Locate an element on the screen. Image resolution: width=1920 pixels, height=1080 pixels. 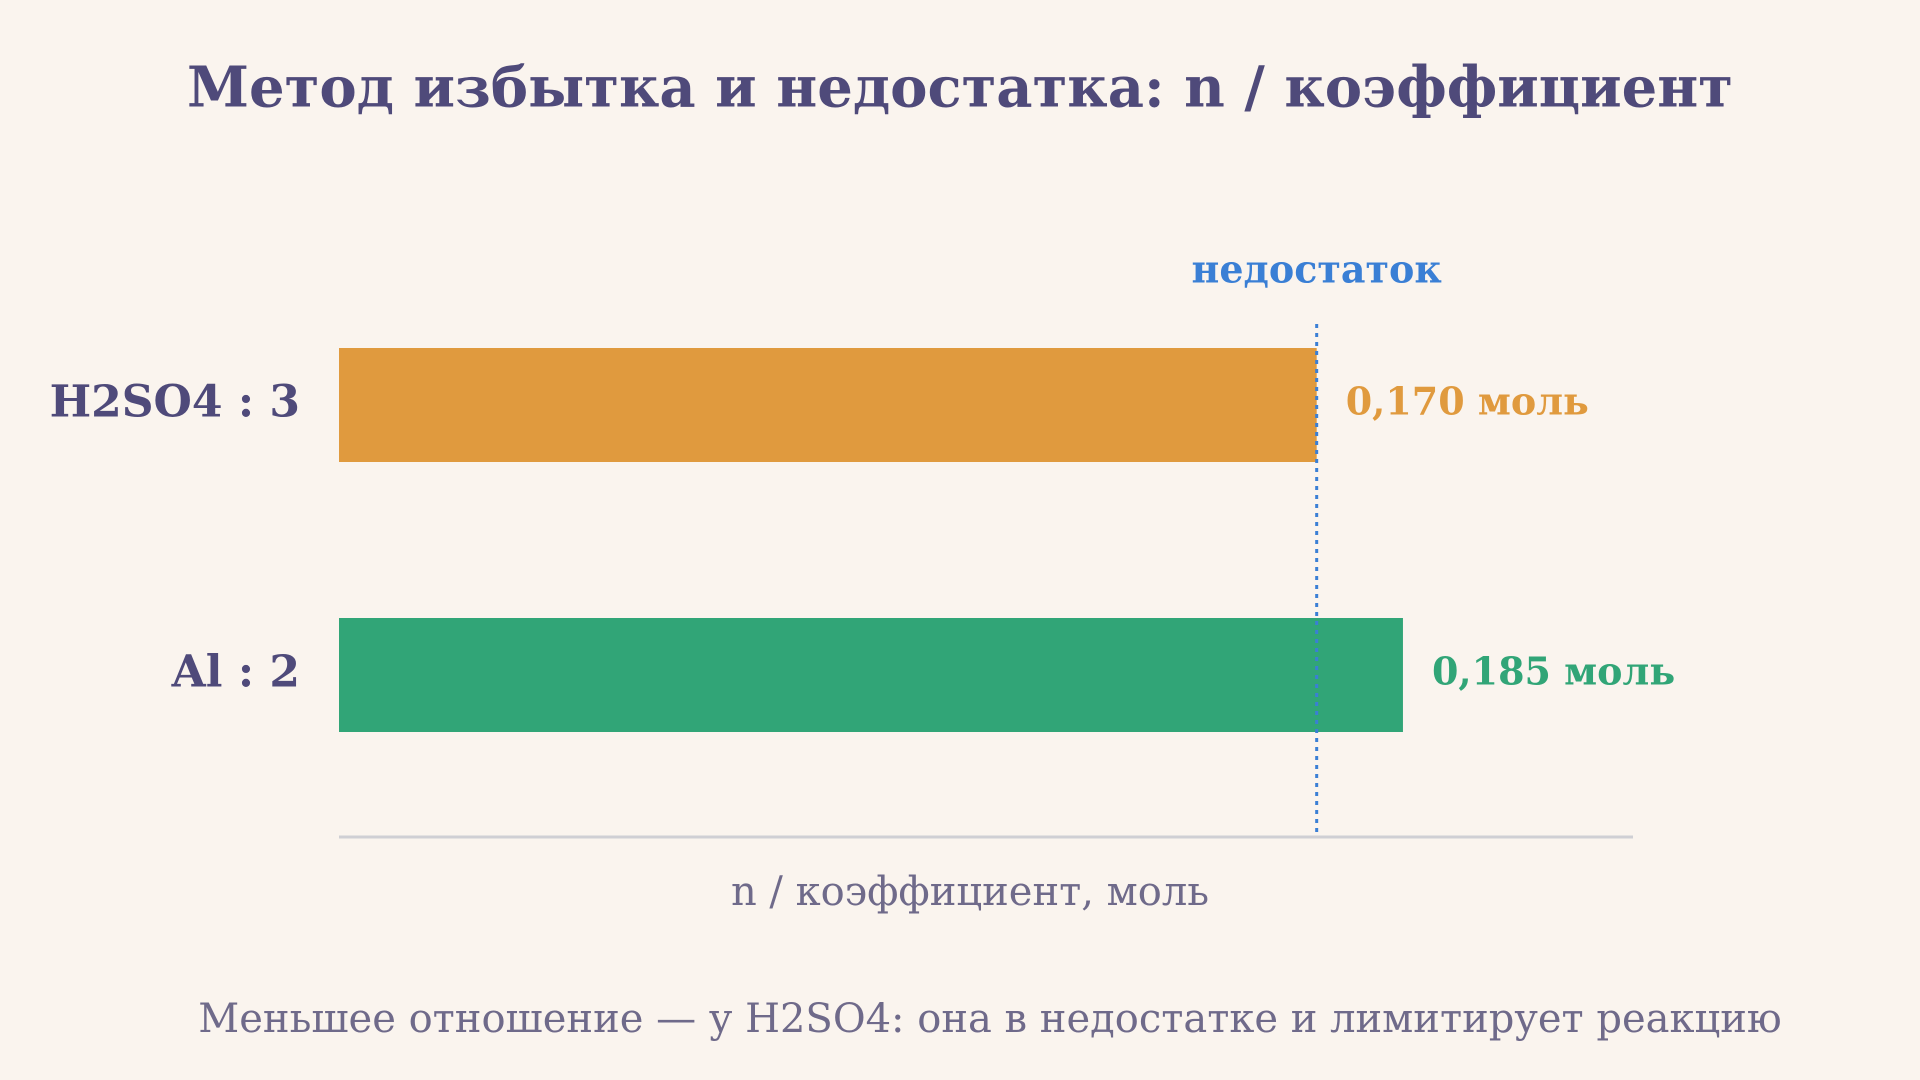
value-label: 0,170 моль is located at coordinates (1467, 401).